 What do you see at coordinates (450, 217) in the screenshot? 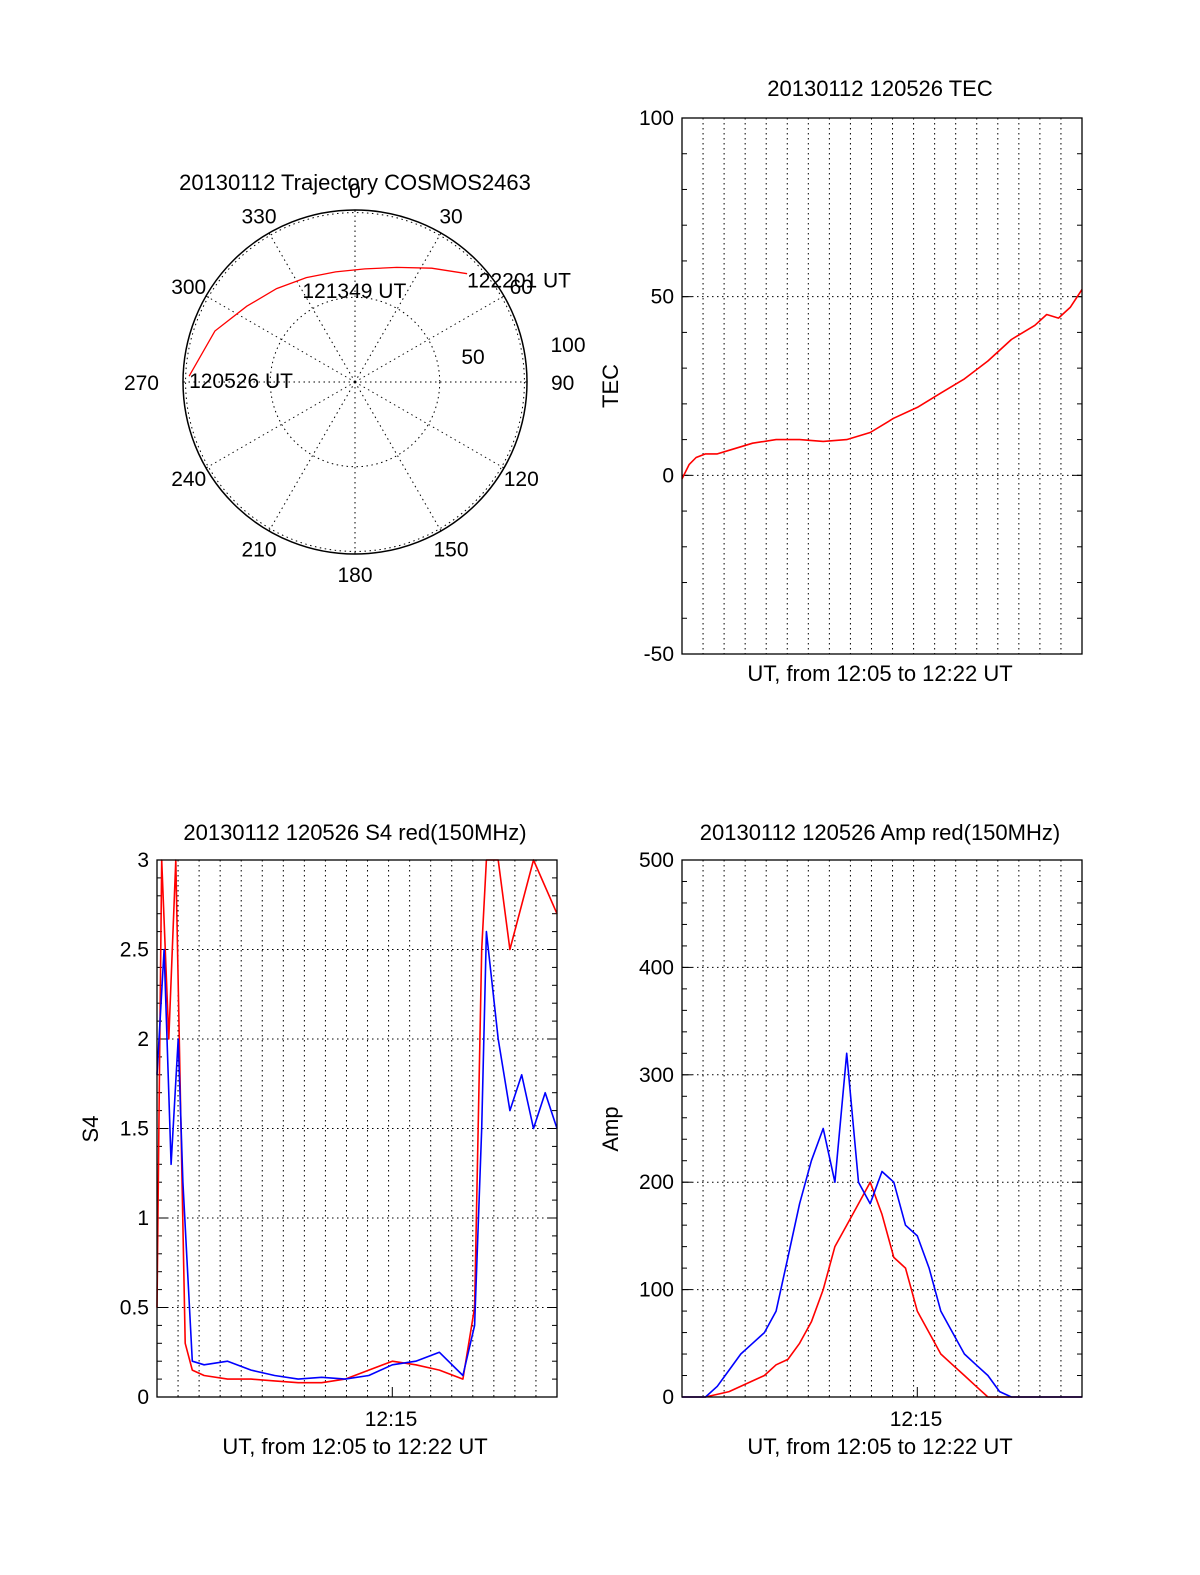
I see `polar-azimuth-label: 30` at bounding box center [450, 217].